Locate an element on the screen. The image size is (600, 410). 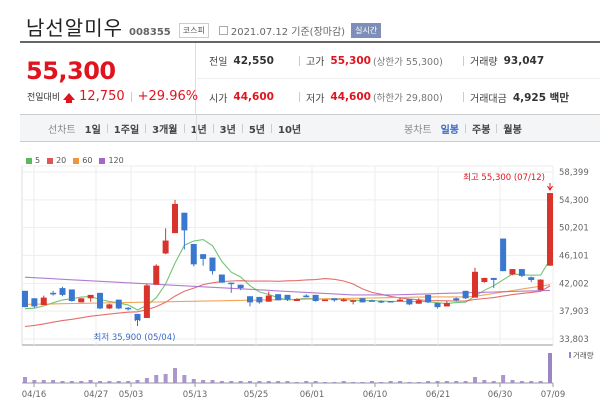
calendar-icon is located at coordinates (223, 30).